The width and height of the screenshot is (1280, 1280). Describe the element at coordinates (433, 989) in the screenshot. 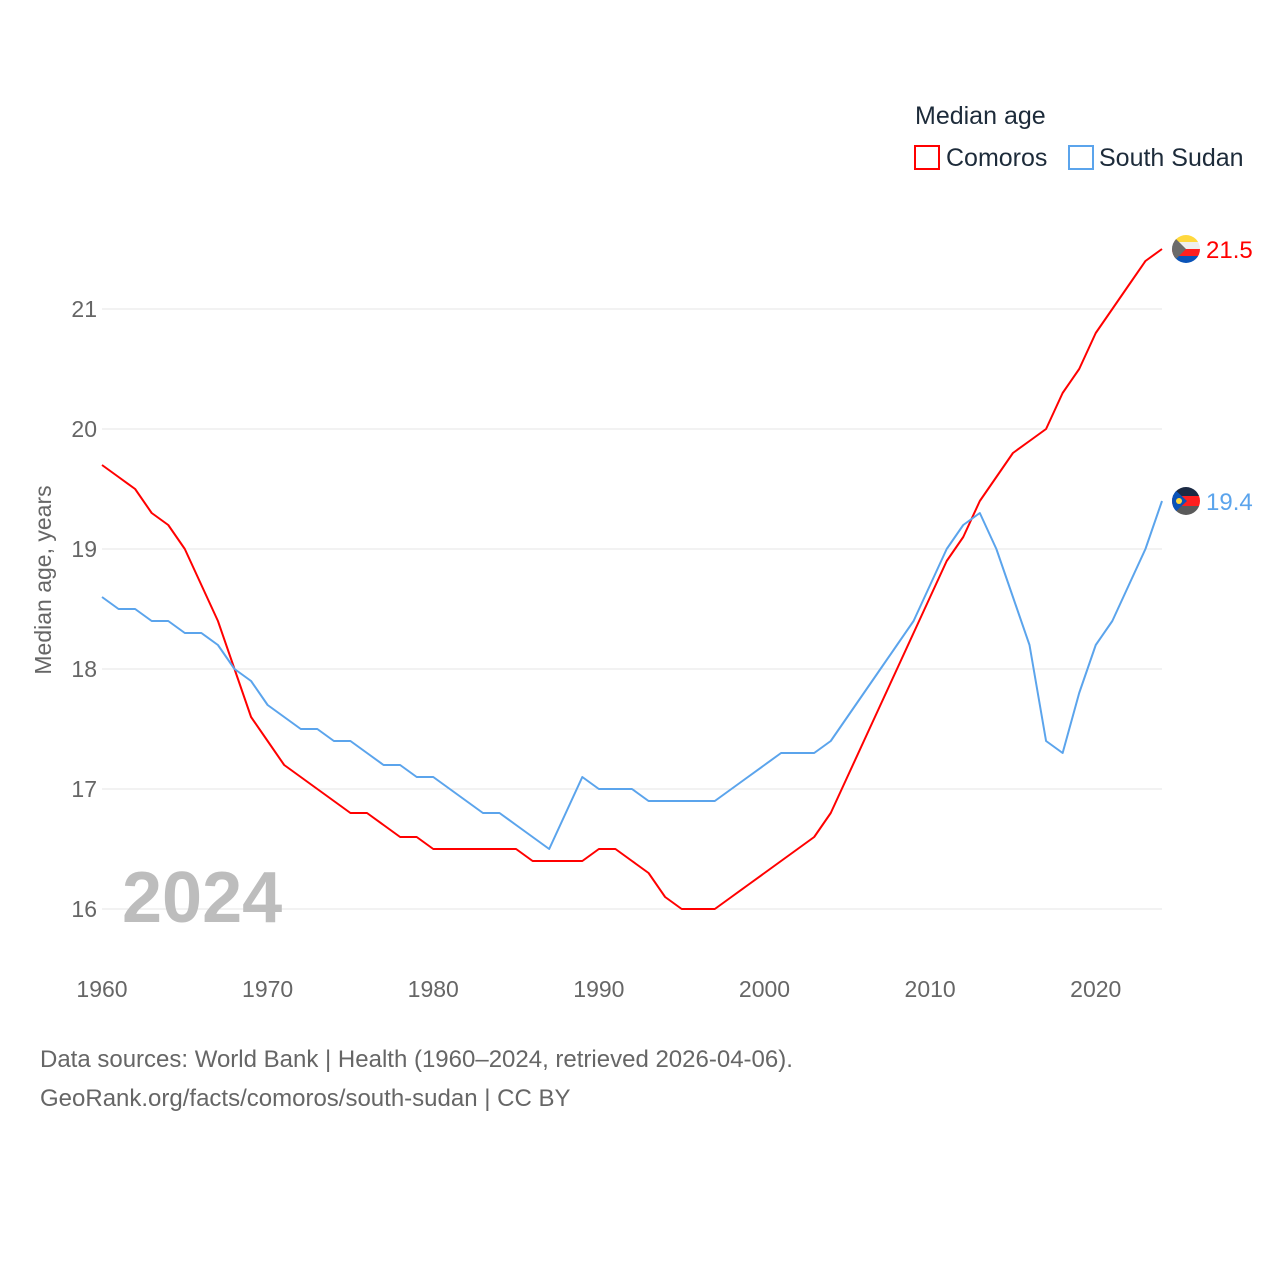

I see `x-tick-label: 1980` at that location.